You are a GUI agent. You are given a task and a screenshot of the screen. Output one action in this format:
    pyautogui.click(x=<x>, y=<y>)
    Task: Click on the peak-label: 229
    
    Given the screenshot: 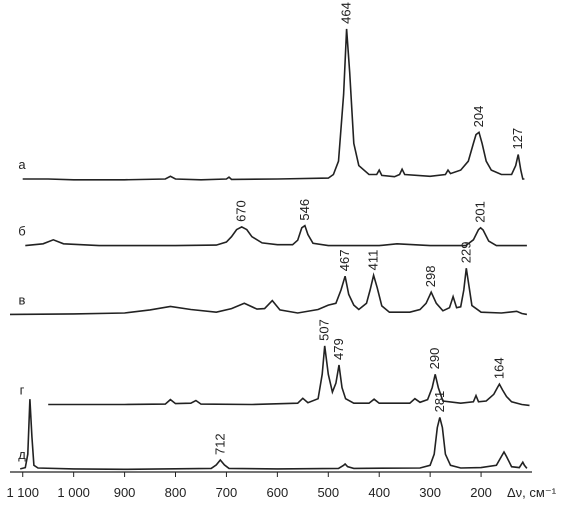 What is the action you would take?
    pyautogui.click(x=465, y=253)
    